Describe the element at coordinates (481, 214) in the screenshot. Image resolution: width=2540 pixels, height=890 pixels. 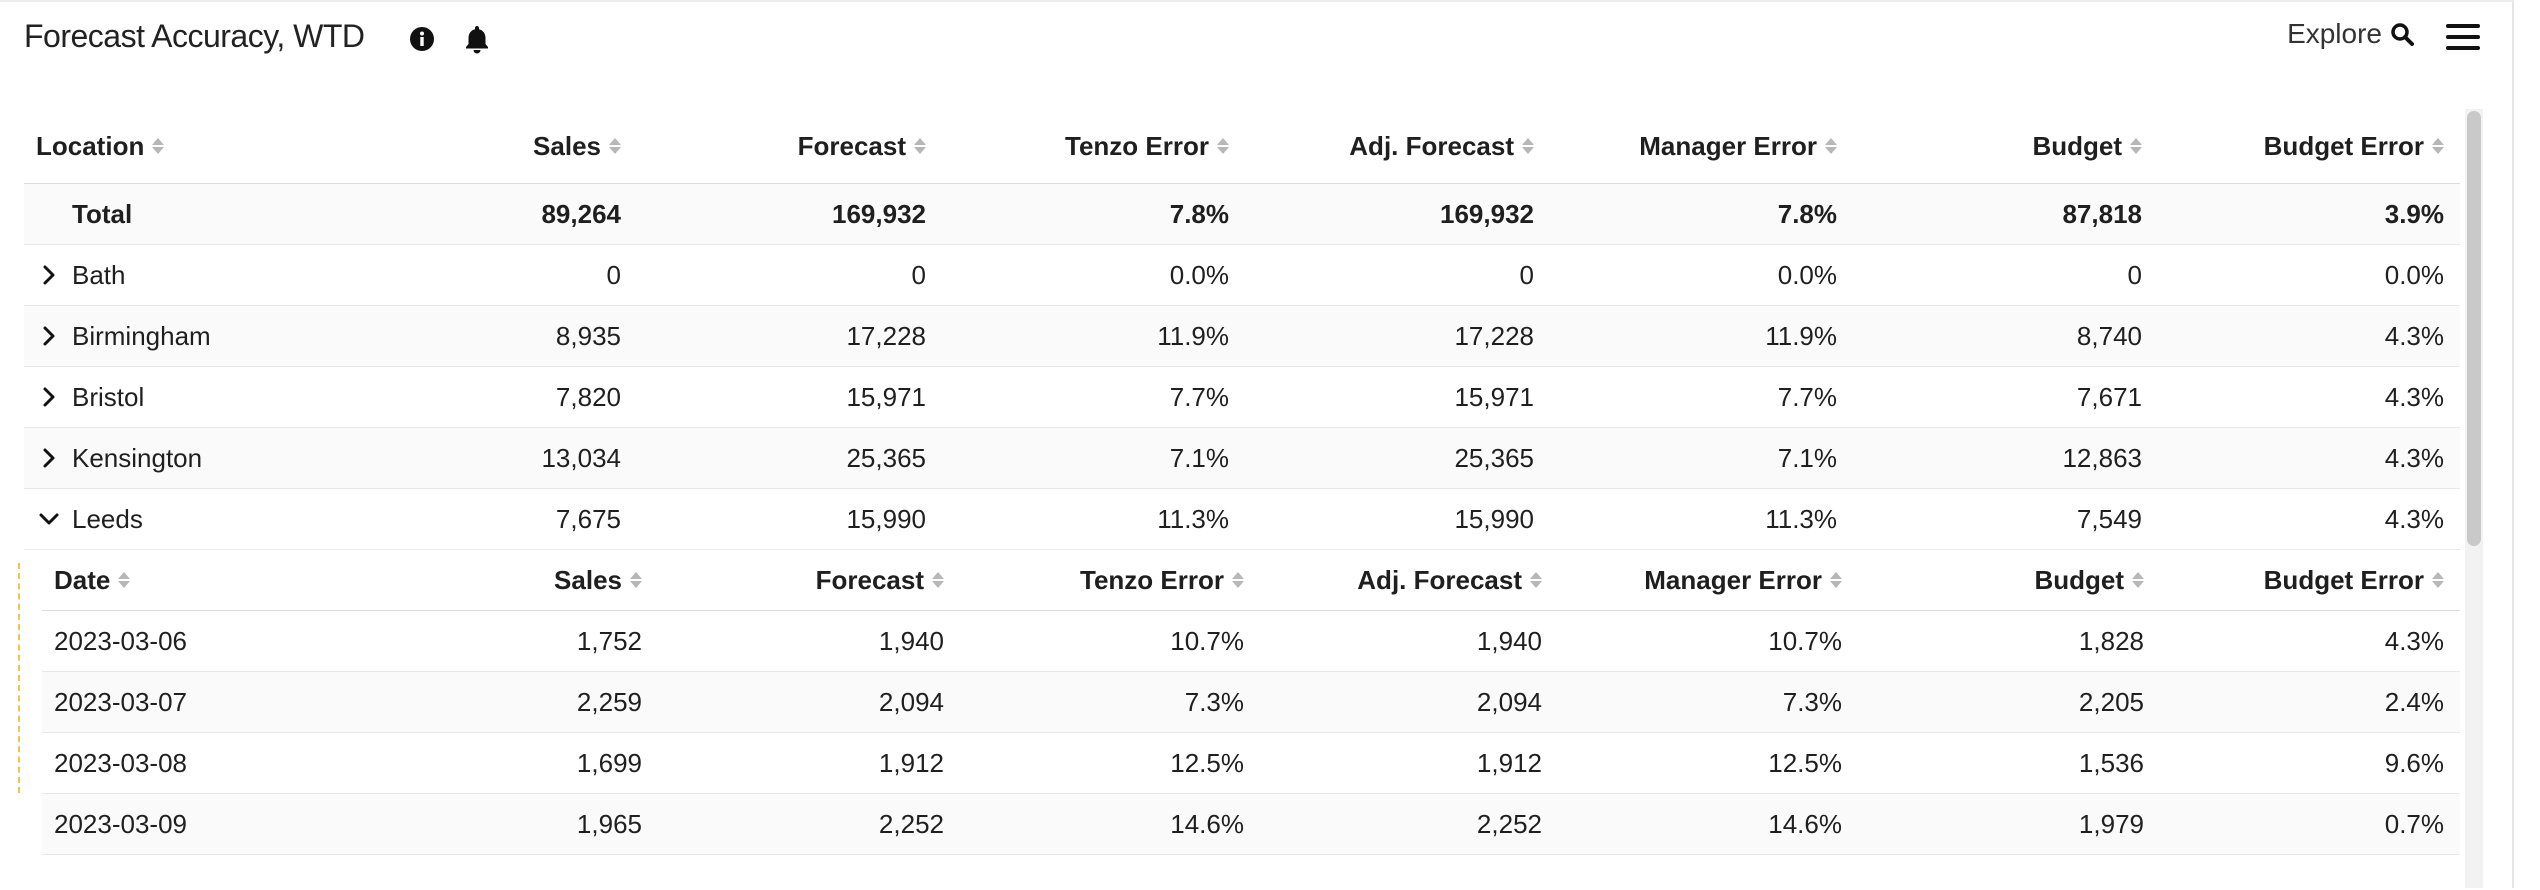
I see `total-row-value: 89,264` at that location.